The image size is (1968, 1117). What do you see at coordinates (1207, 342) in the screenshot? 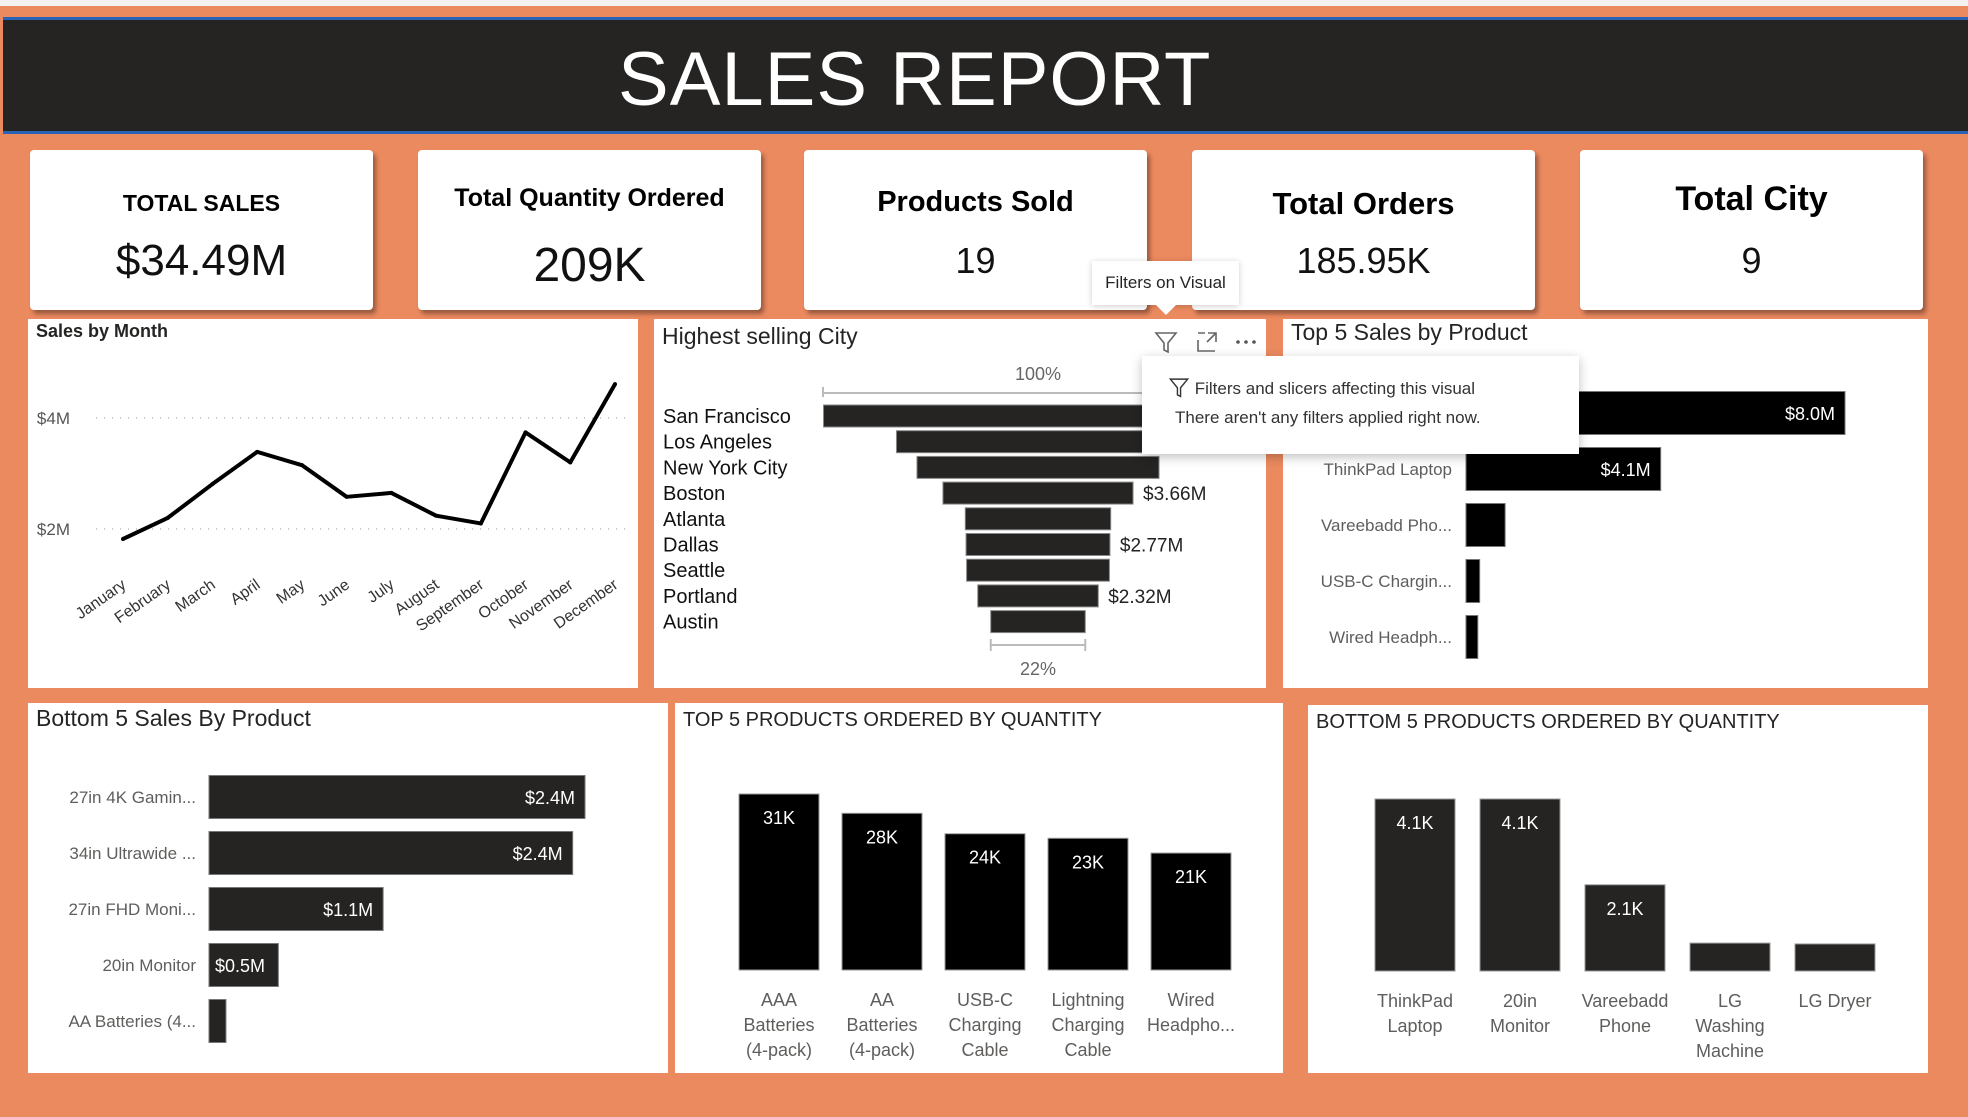
I see `focus-mode-icon` at bounding box center [1207, 342].